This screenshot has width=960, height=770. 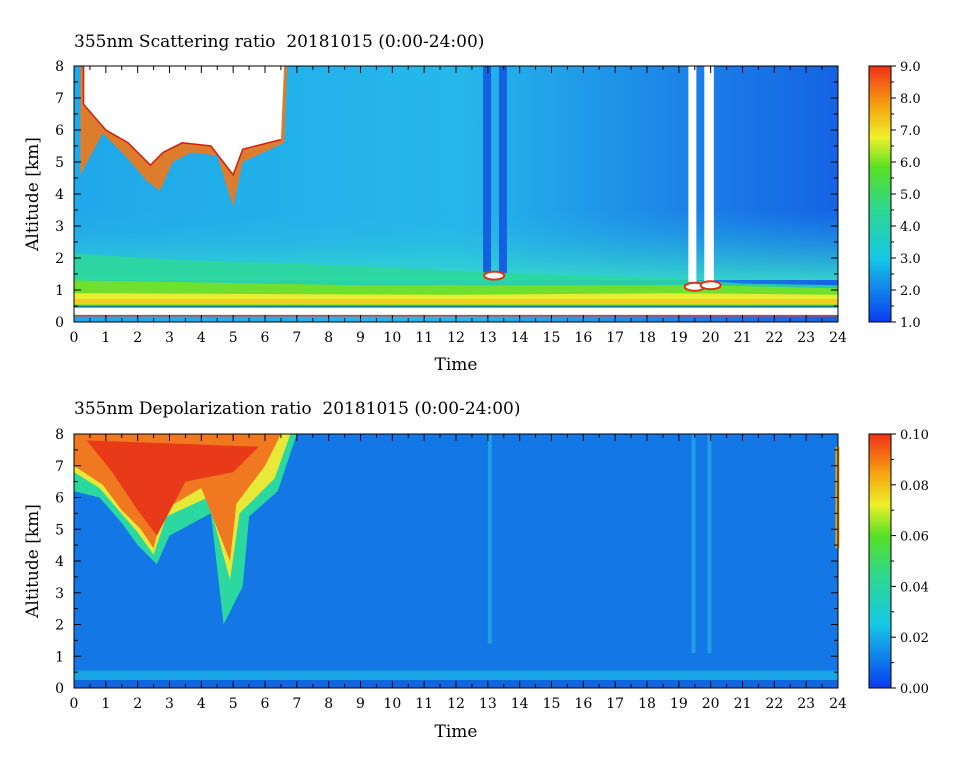 I want to click on x-axis-label-1: Time, so click(x=456, y=365).